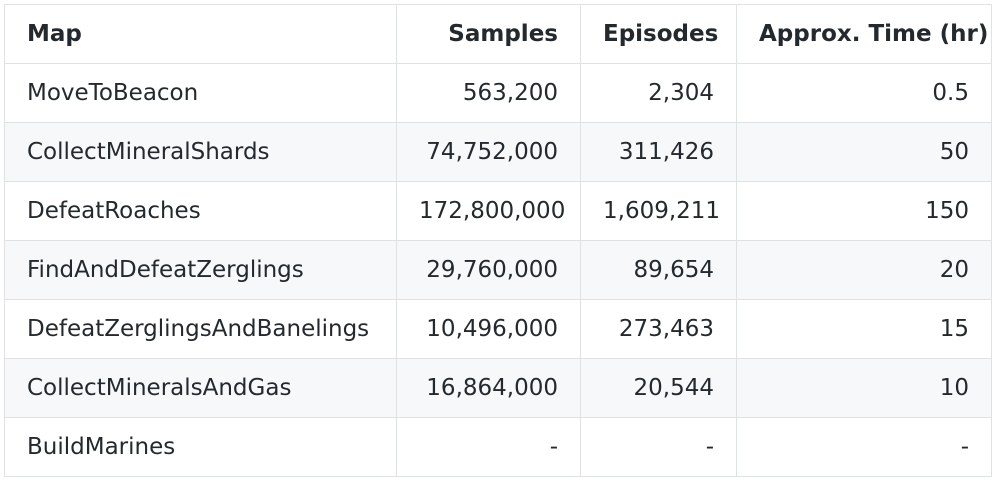 This screenshot has height=491, width=1000. Describe the element at coordinates (658, 270) in the screenshot. I see `cell-episodes: 89,654` at that location.